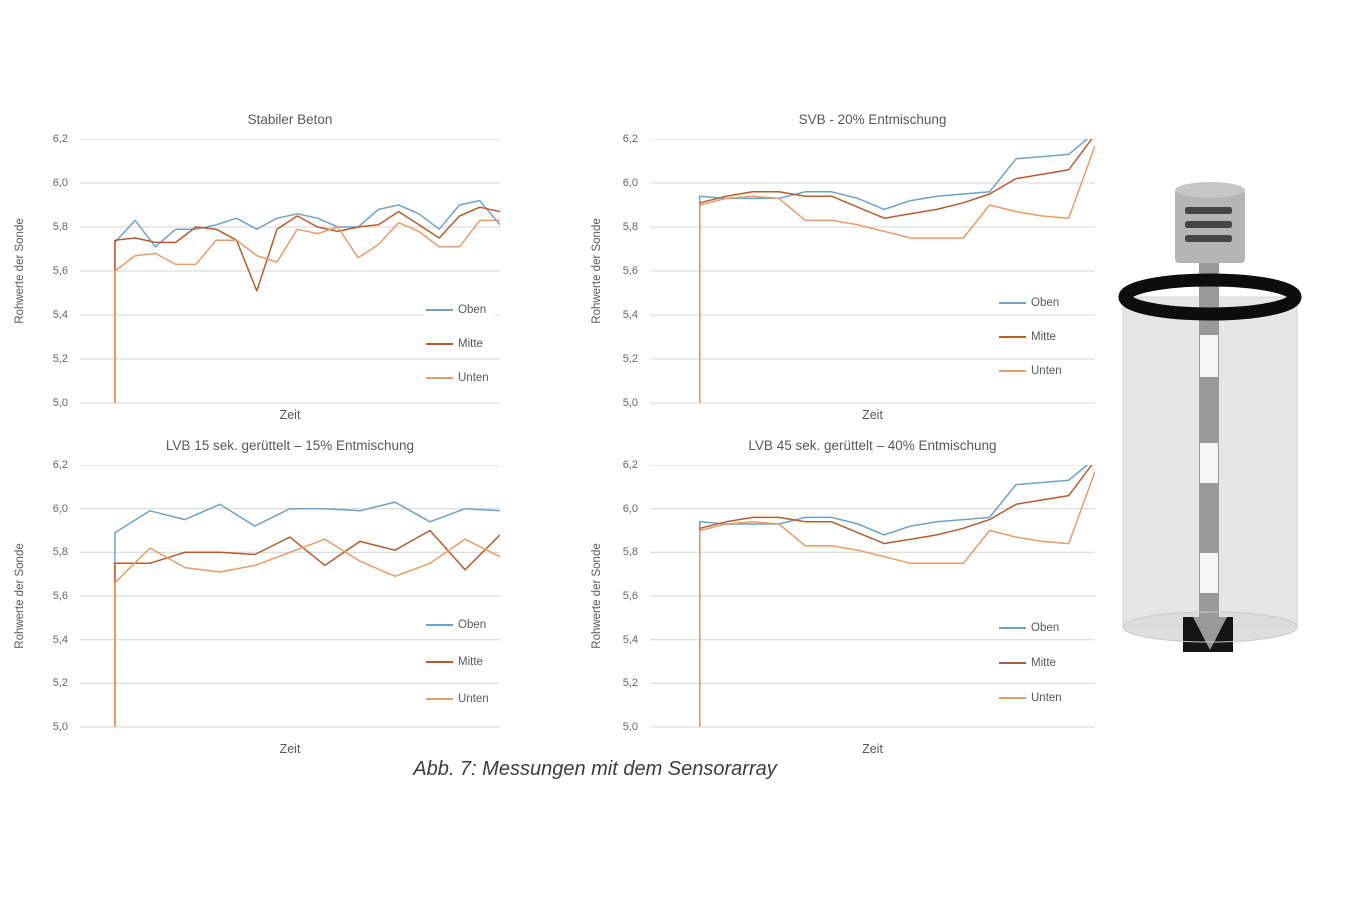 This screenshot has height=900, width=1350. What do you see at coordinates (290, 119) in the screenshot?
I see `chart-title: Stabiler Beton` at bounding box center [290, 119].